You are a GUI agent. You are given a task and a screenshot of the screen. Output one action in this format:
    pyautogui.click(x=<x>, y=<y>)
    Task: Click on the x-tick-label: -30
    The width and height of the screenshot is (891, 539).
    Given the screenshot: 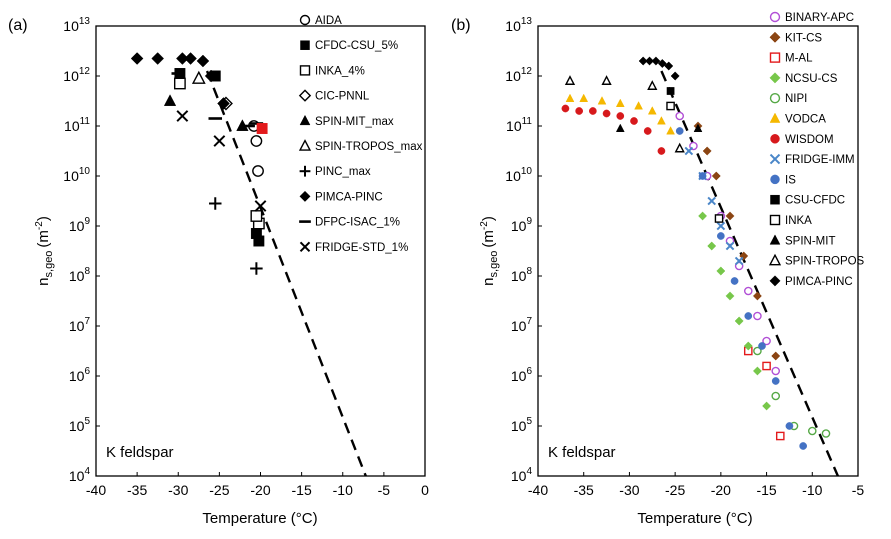 What is the action you would take?
    pyautogui.click(x=178, y=490)
    